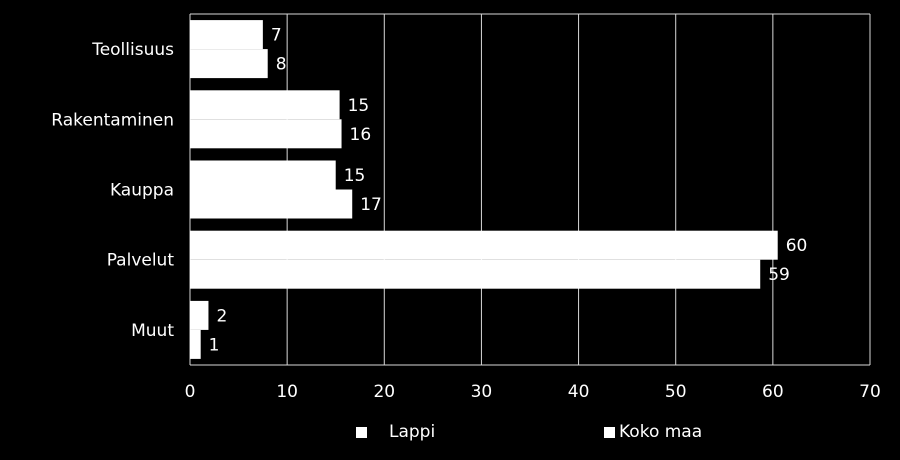  Describe the element at coordinates (482, 392) in the screenshot. I see `x-tick-label-30: 30` at that location.